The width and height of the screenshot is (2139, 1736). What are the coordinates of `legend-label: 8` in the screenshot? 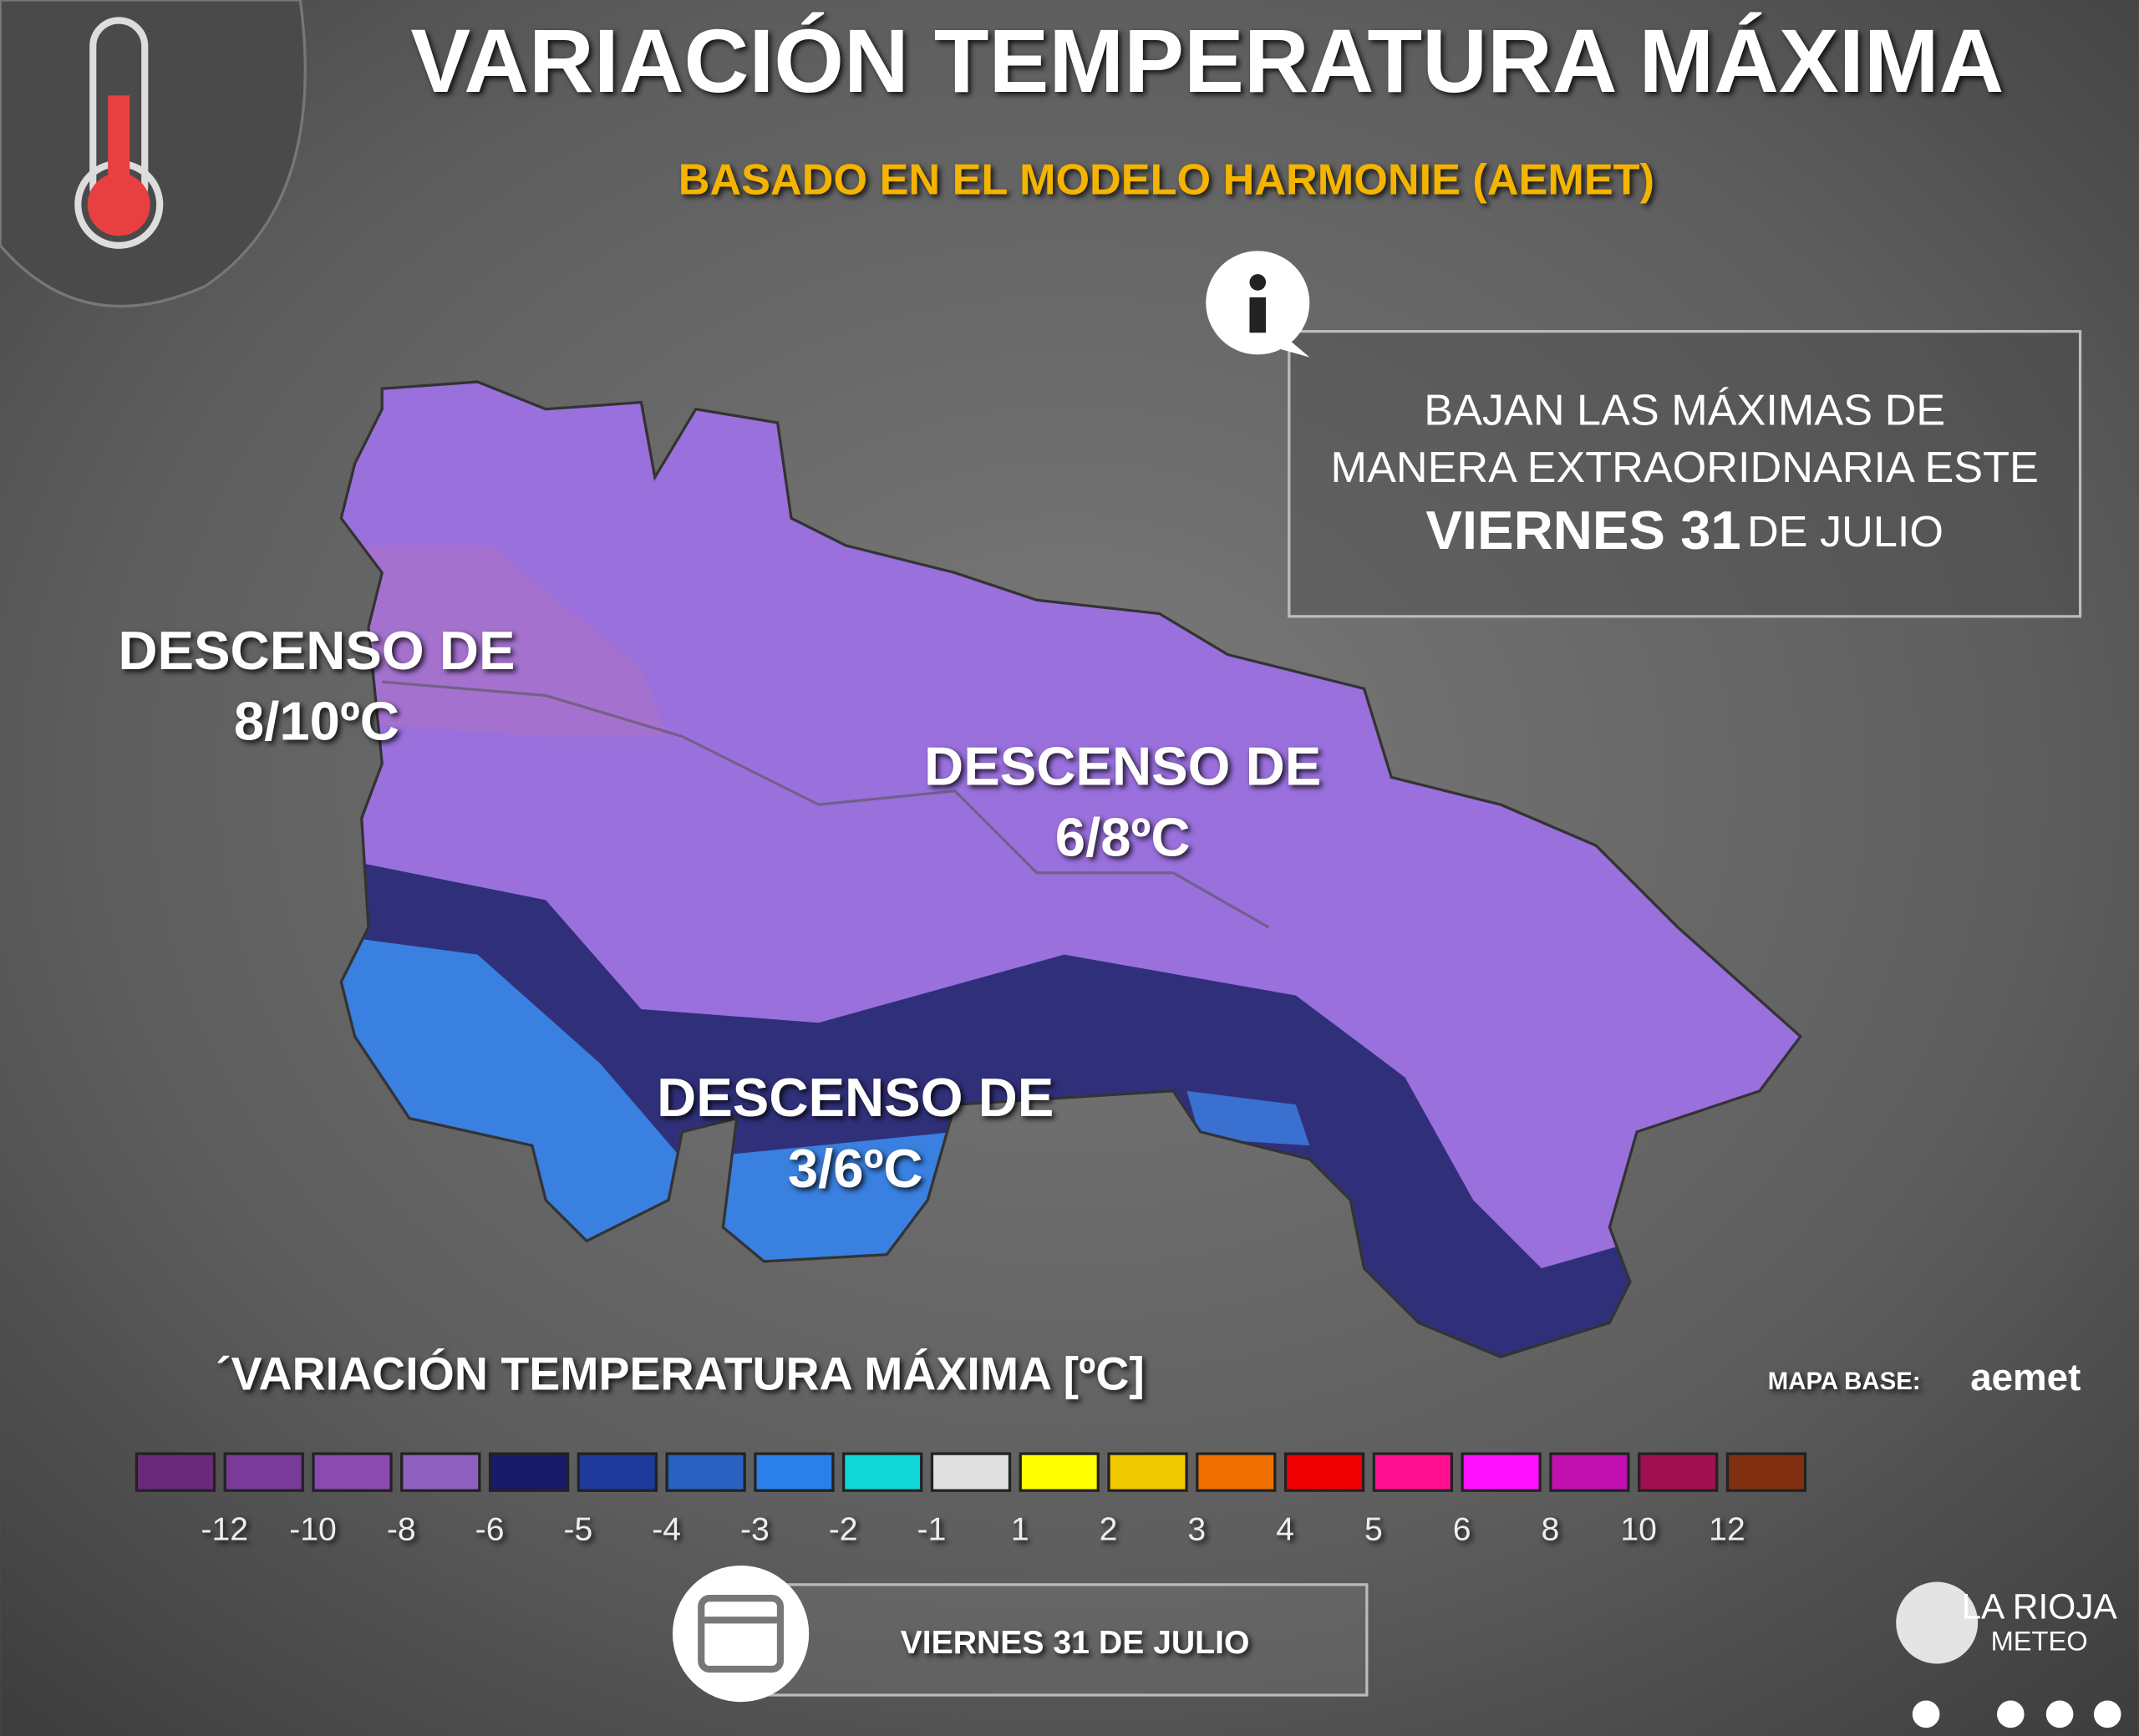 It's located at (1551, 1529).